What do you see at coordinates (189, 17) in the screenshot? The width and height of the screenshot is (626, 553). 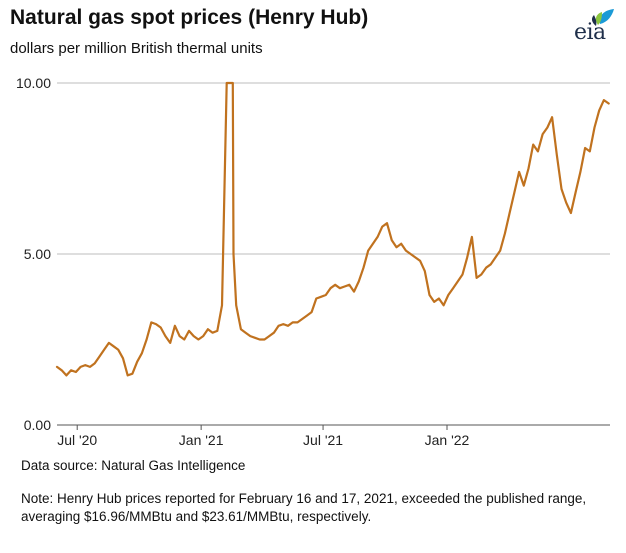 I see `chart-title: Natural gas spot prices (Henry Hub)` at bounding box center [189, 17].